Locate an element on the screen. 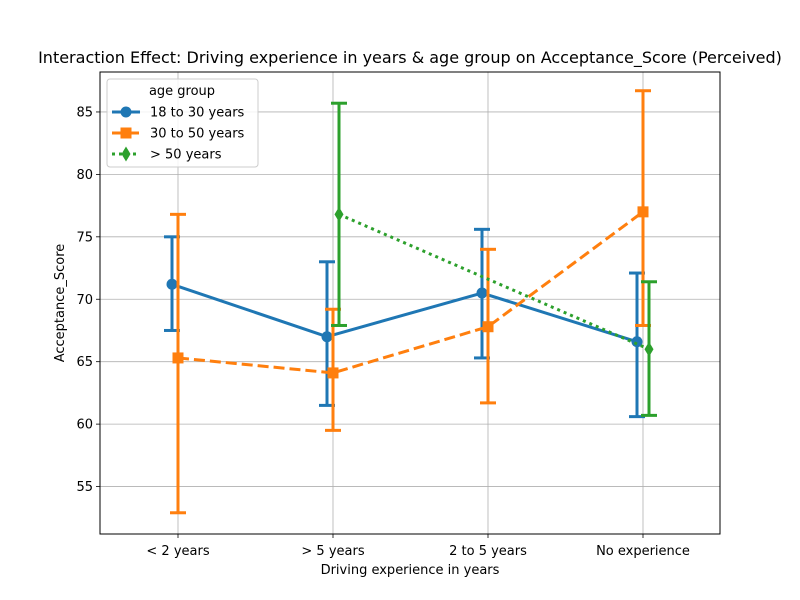 The height and width of the screenshot is (600, 800). y-axis-label: Acceptance_Score is located at coordinates (60, 303).